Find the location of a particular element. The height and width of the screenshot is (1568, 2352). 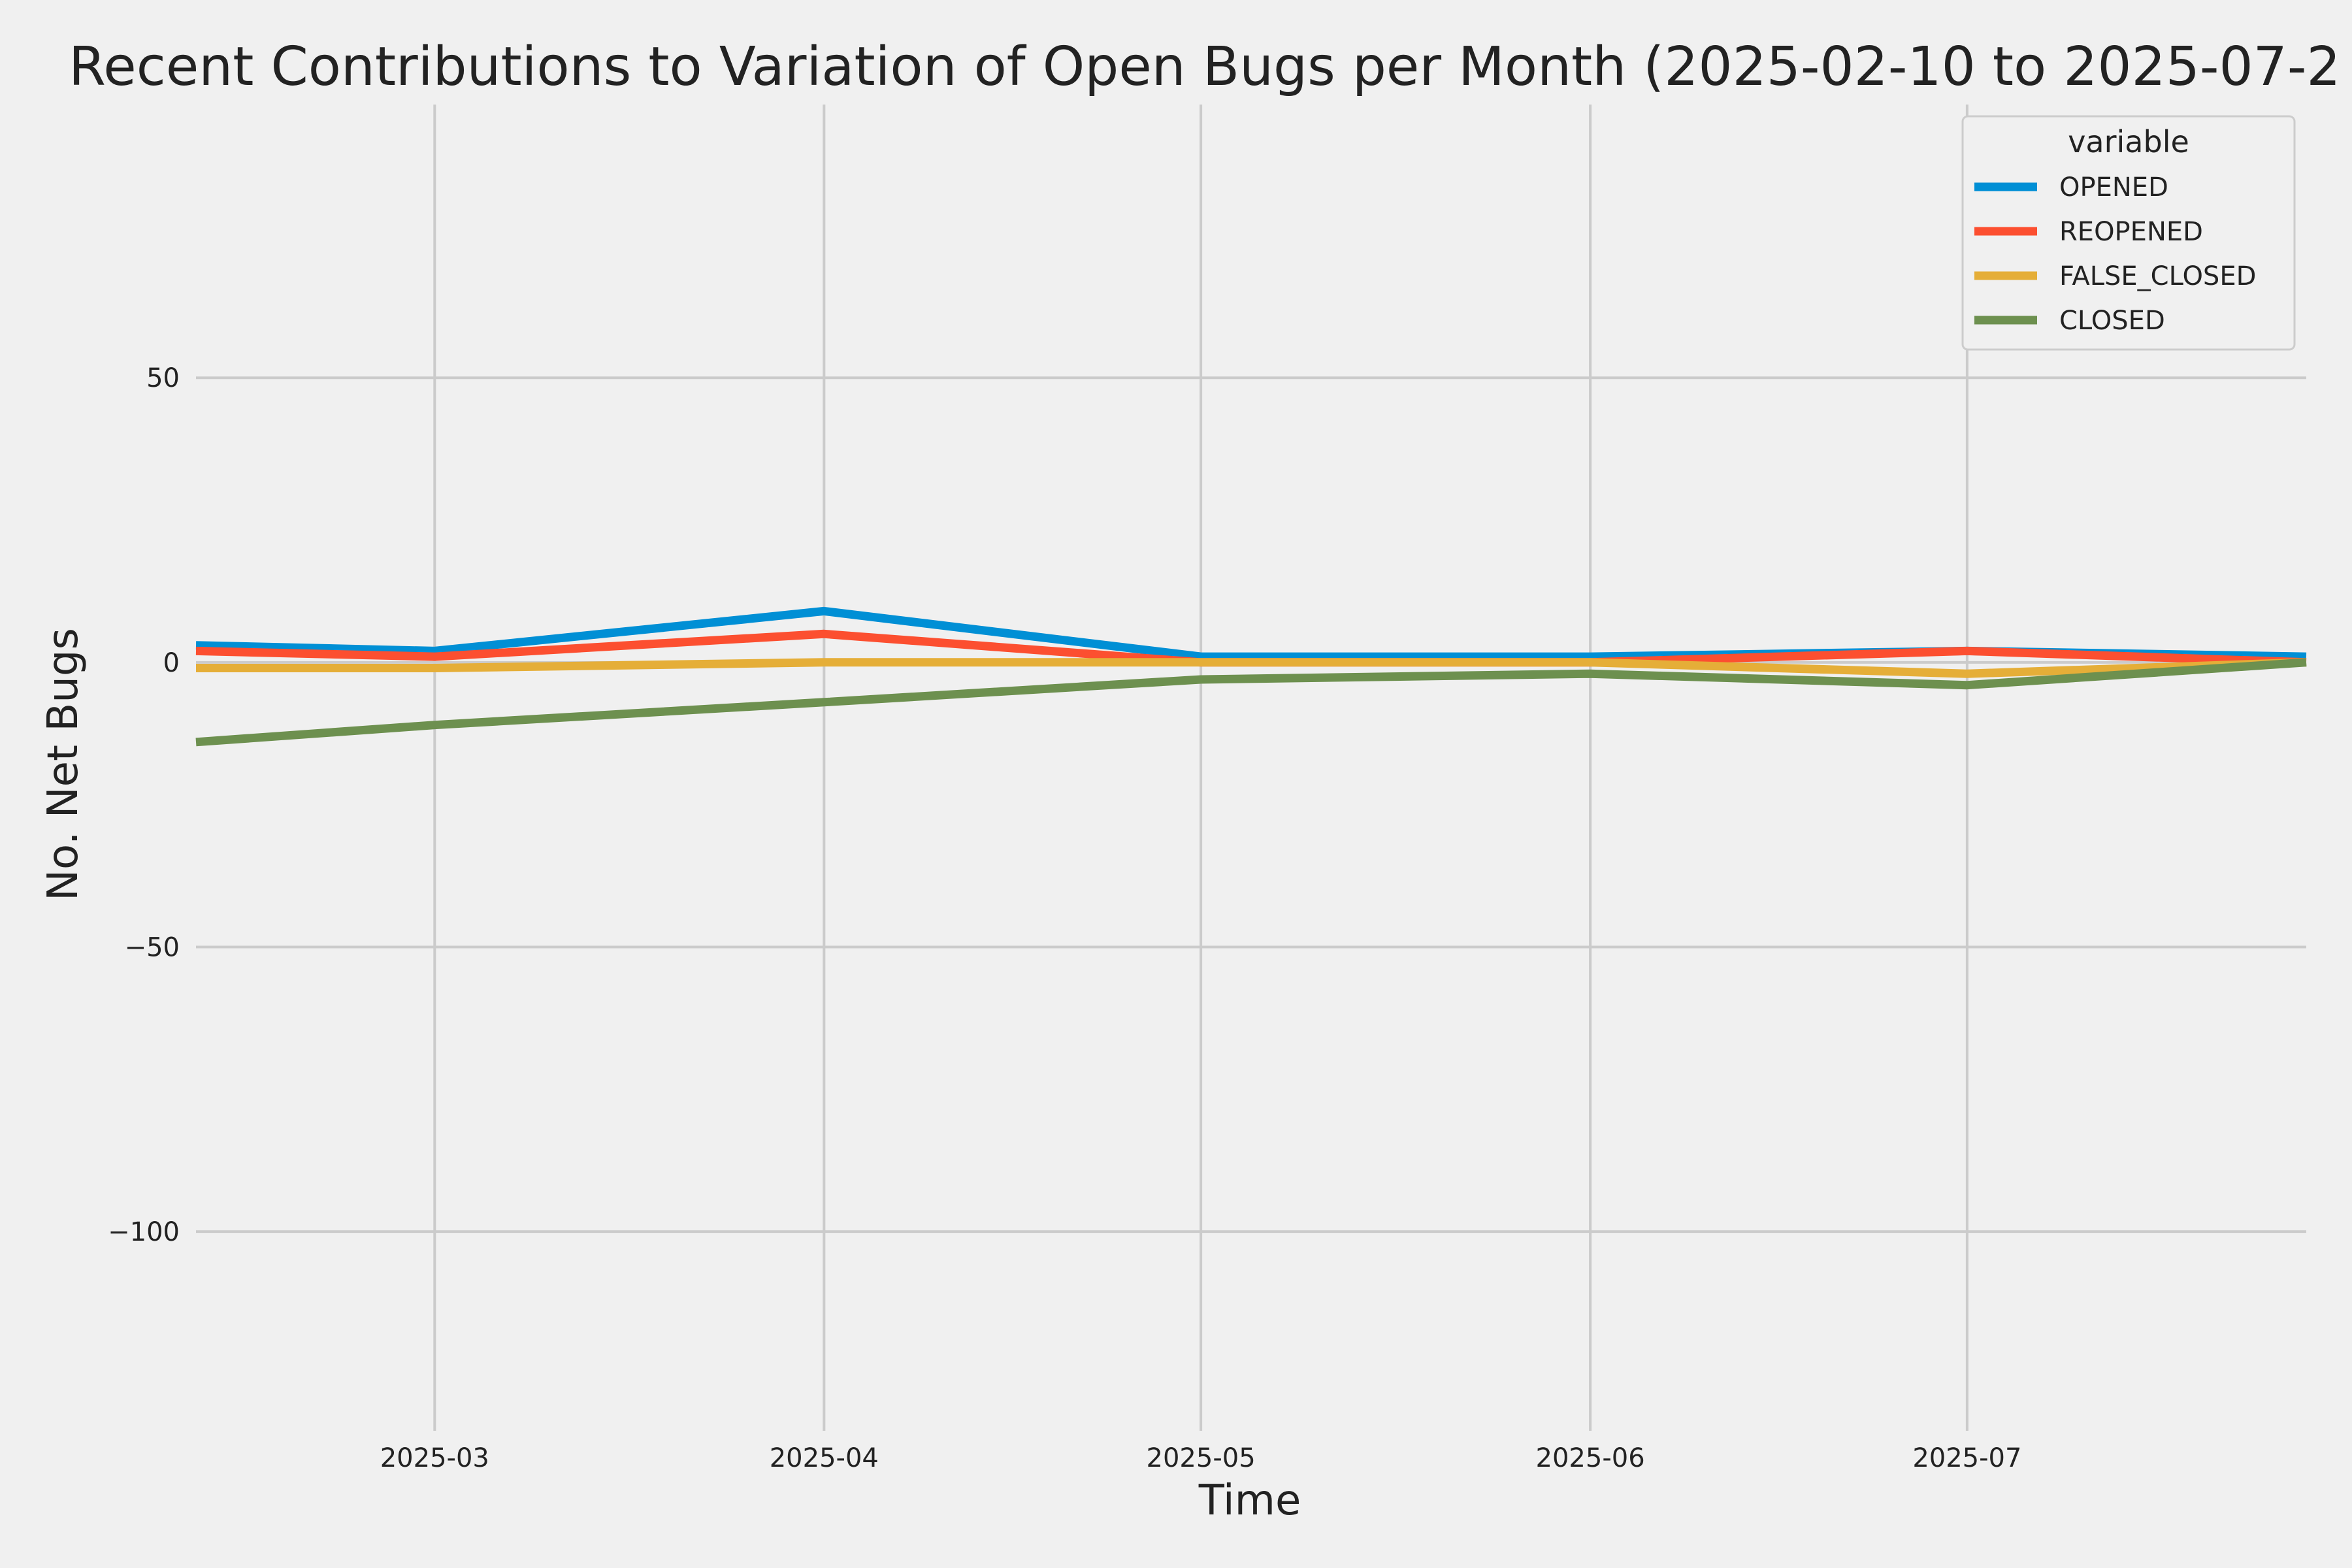

x-tick-label: 2025-04 is located at coordinates (824, 1458).